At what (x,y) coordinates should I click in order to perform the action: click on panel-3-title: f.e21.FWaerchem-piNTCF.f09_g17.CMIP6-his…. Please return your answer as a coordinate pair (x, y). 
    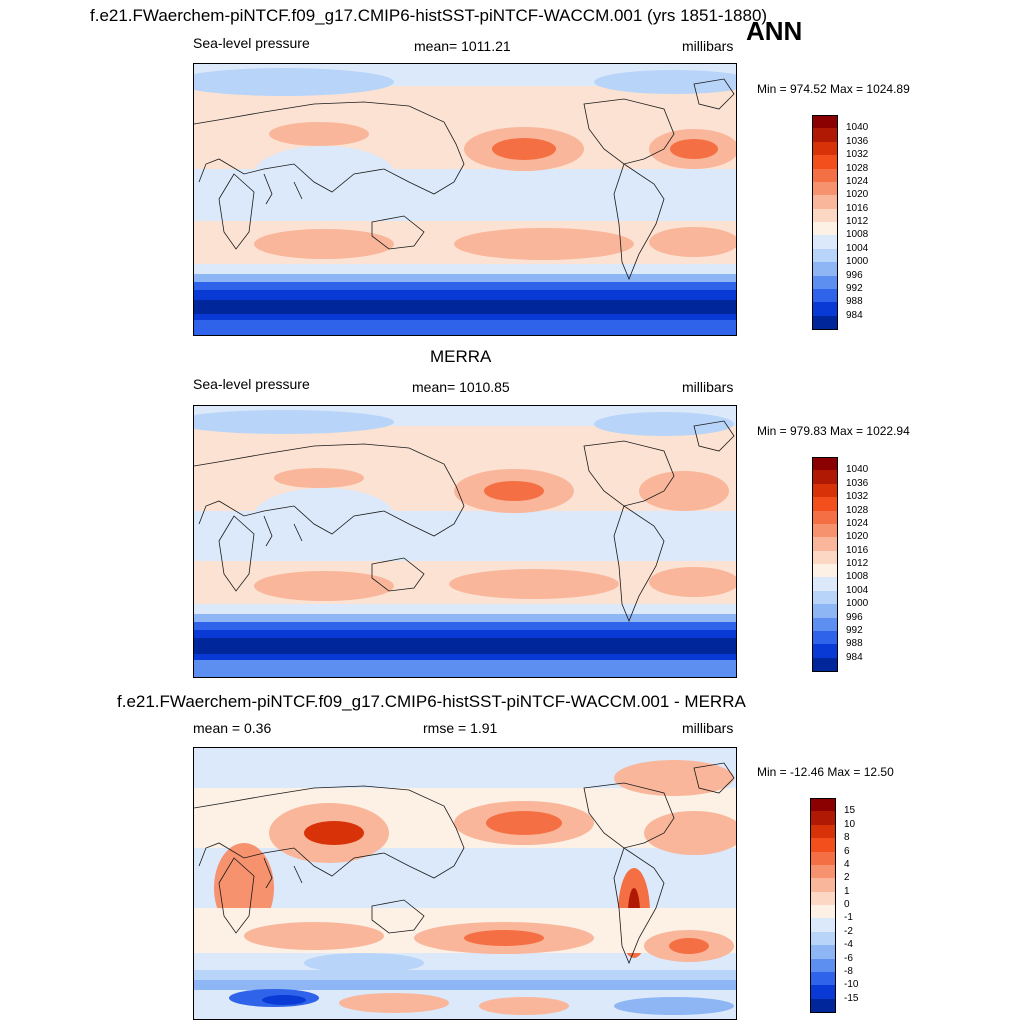
    Looking at the image, I should click on (431, 701).